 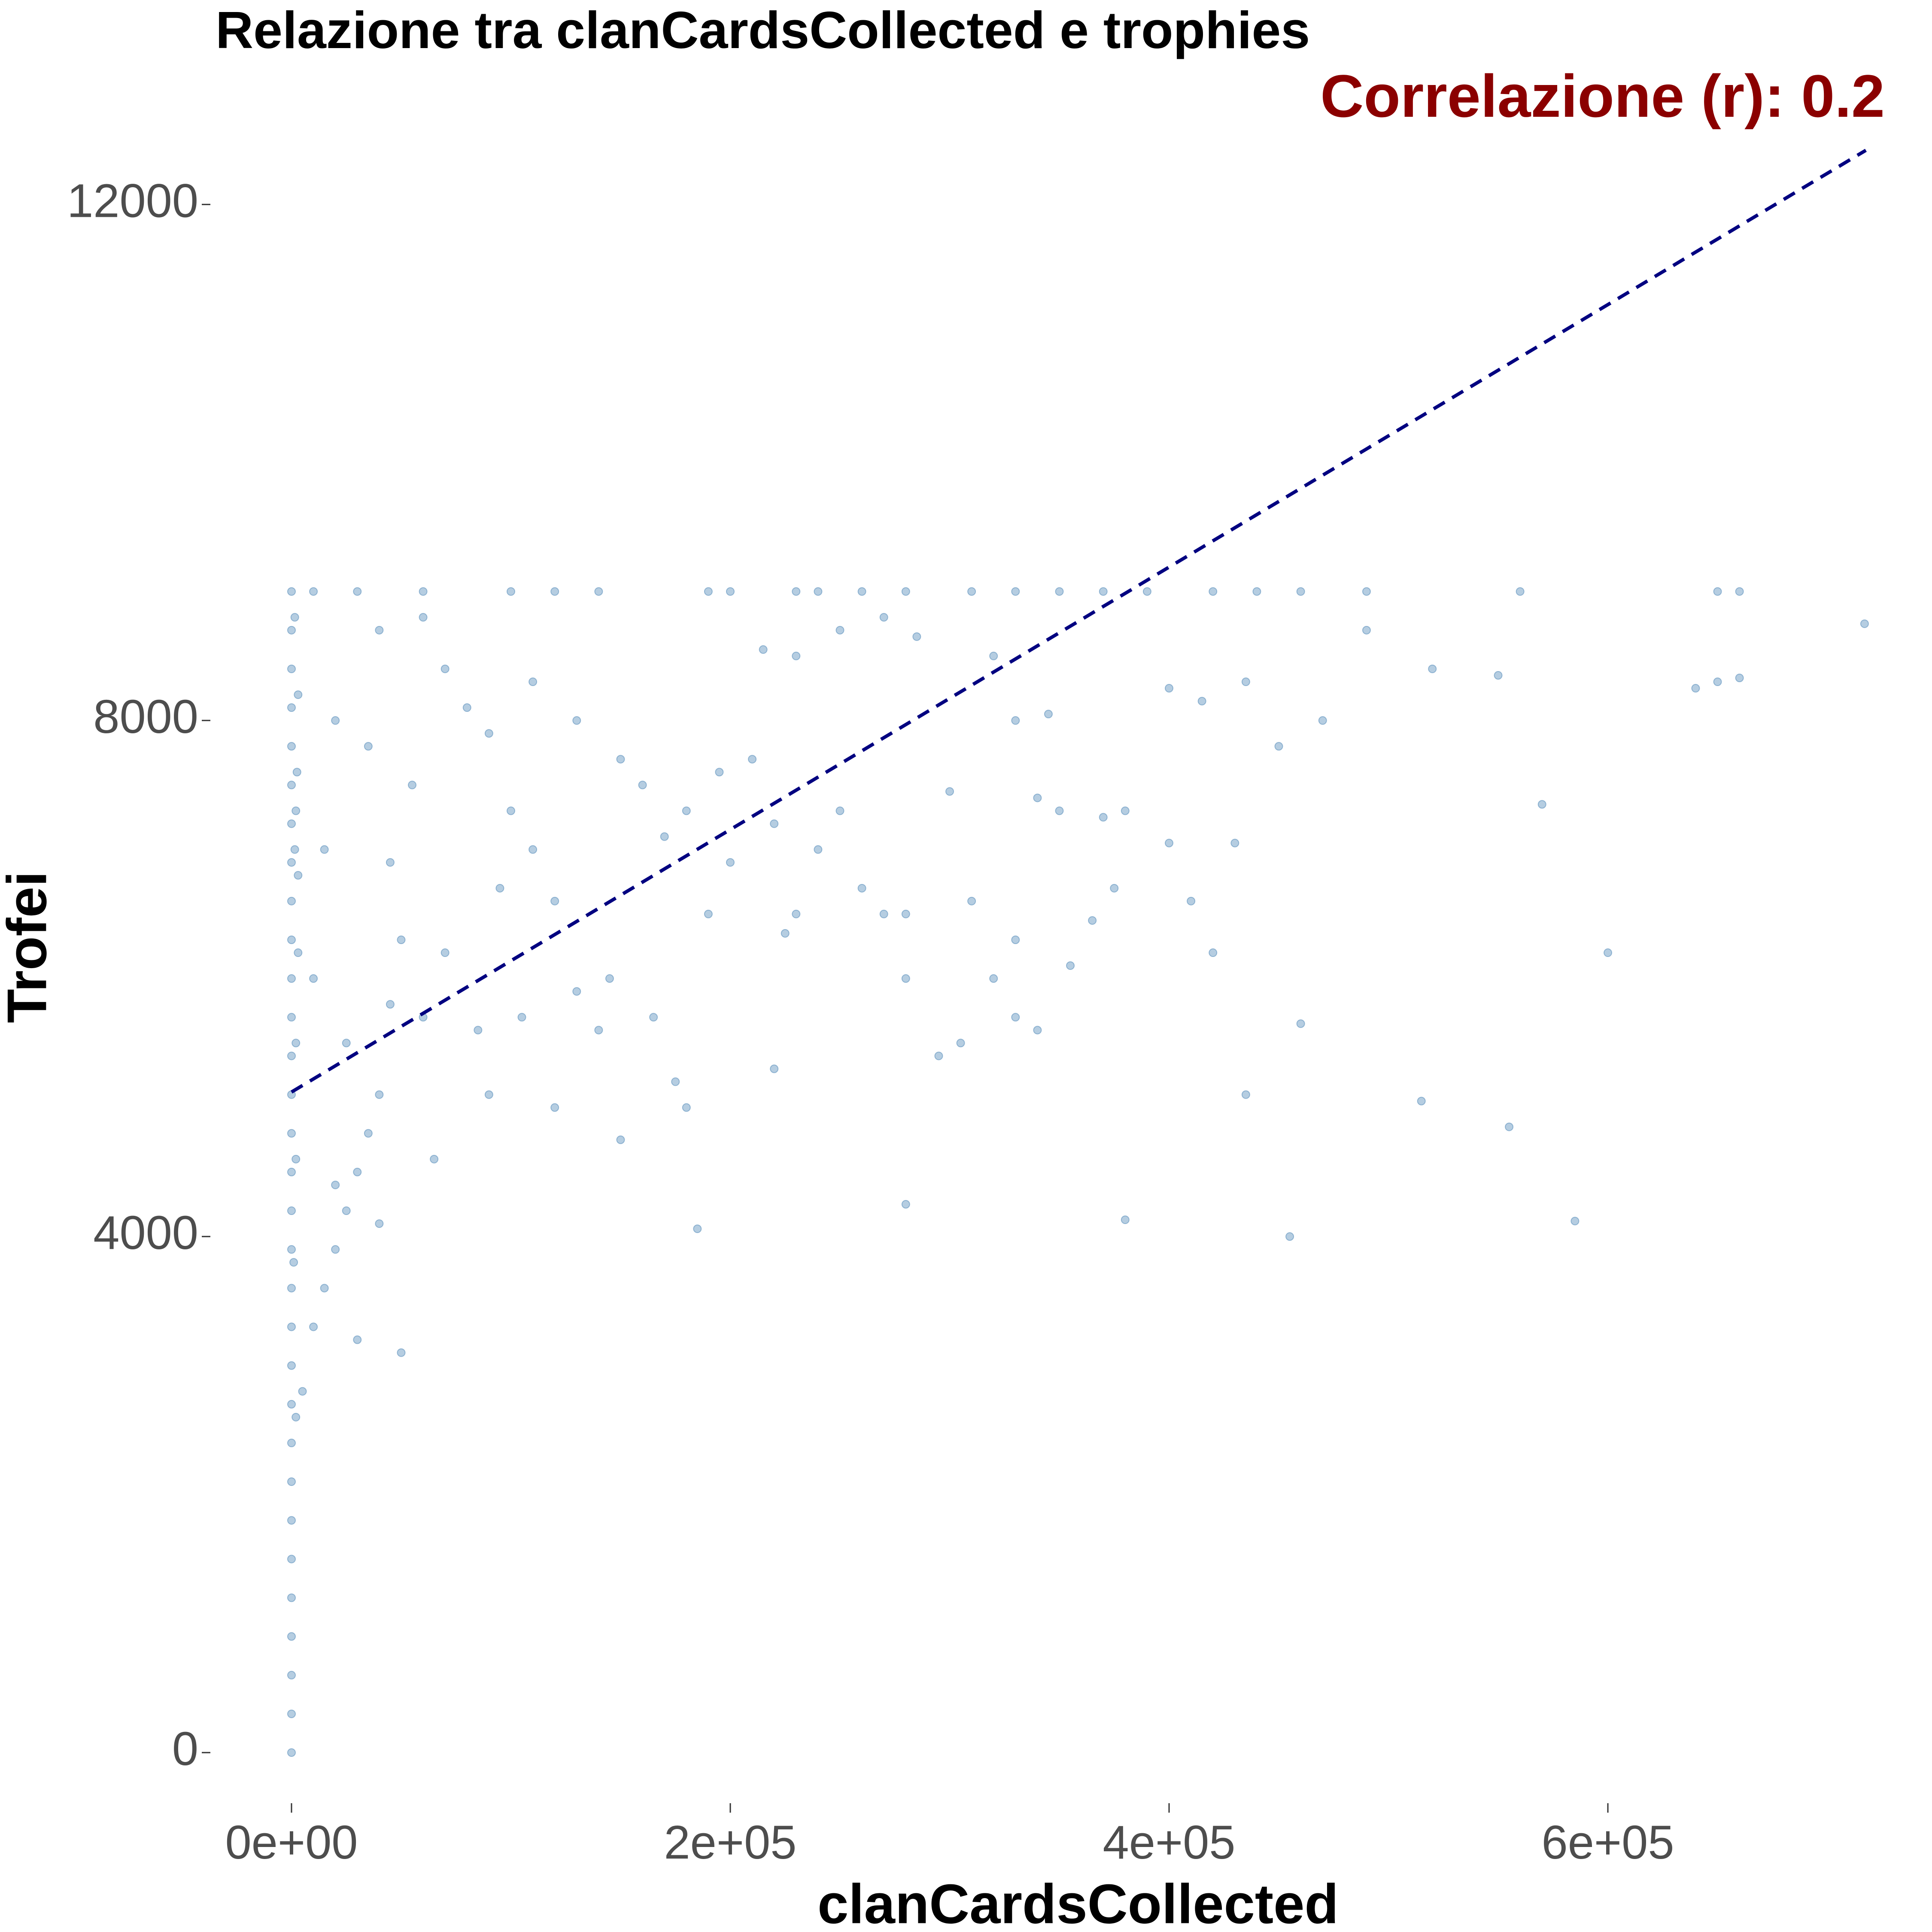 I want to click on y-tick-label: 8000, so click(x=145, y=716).